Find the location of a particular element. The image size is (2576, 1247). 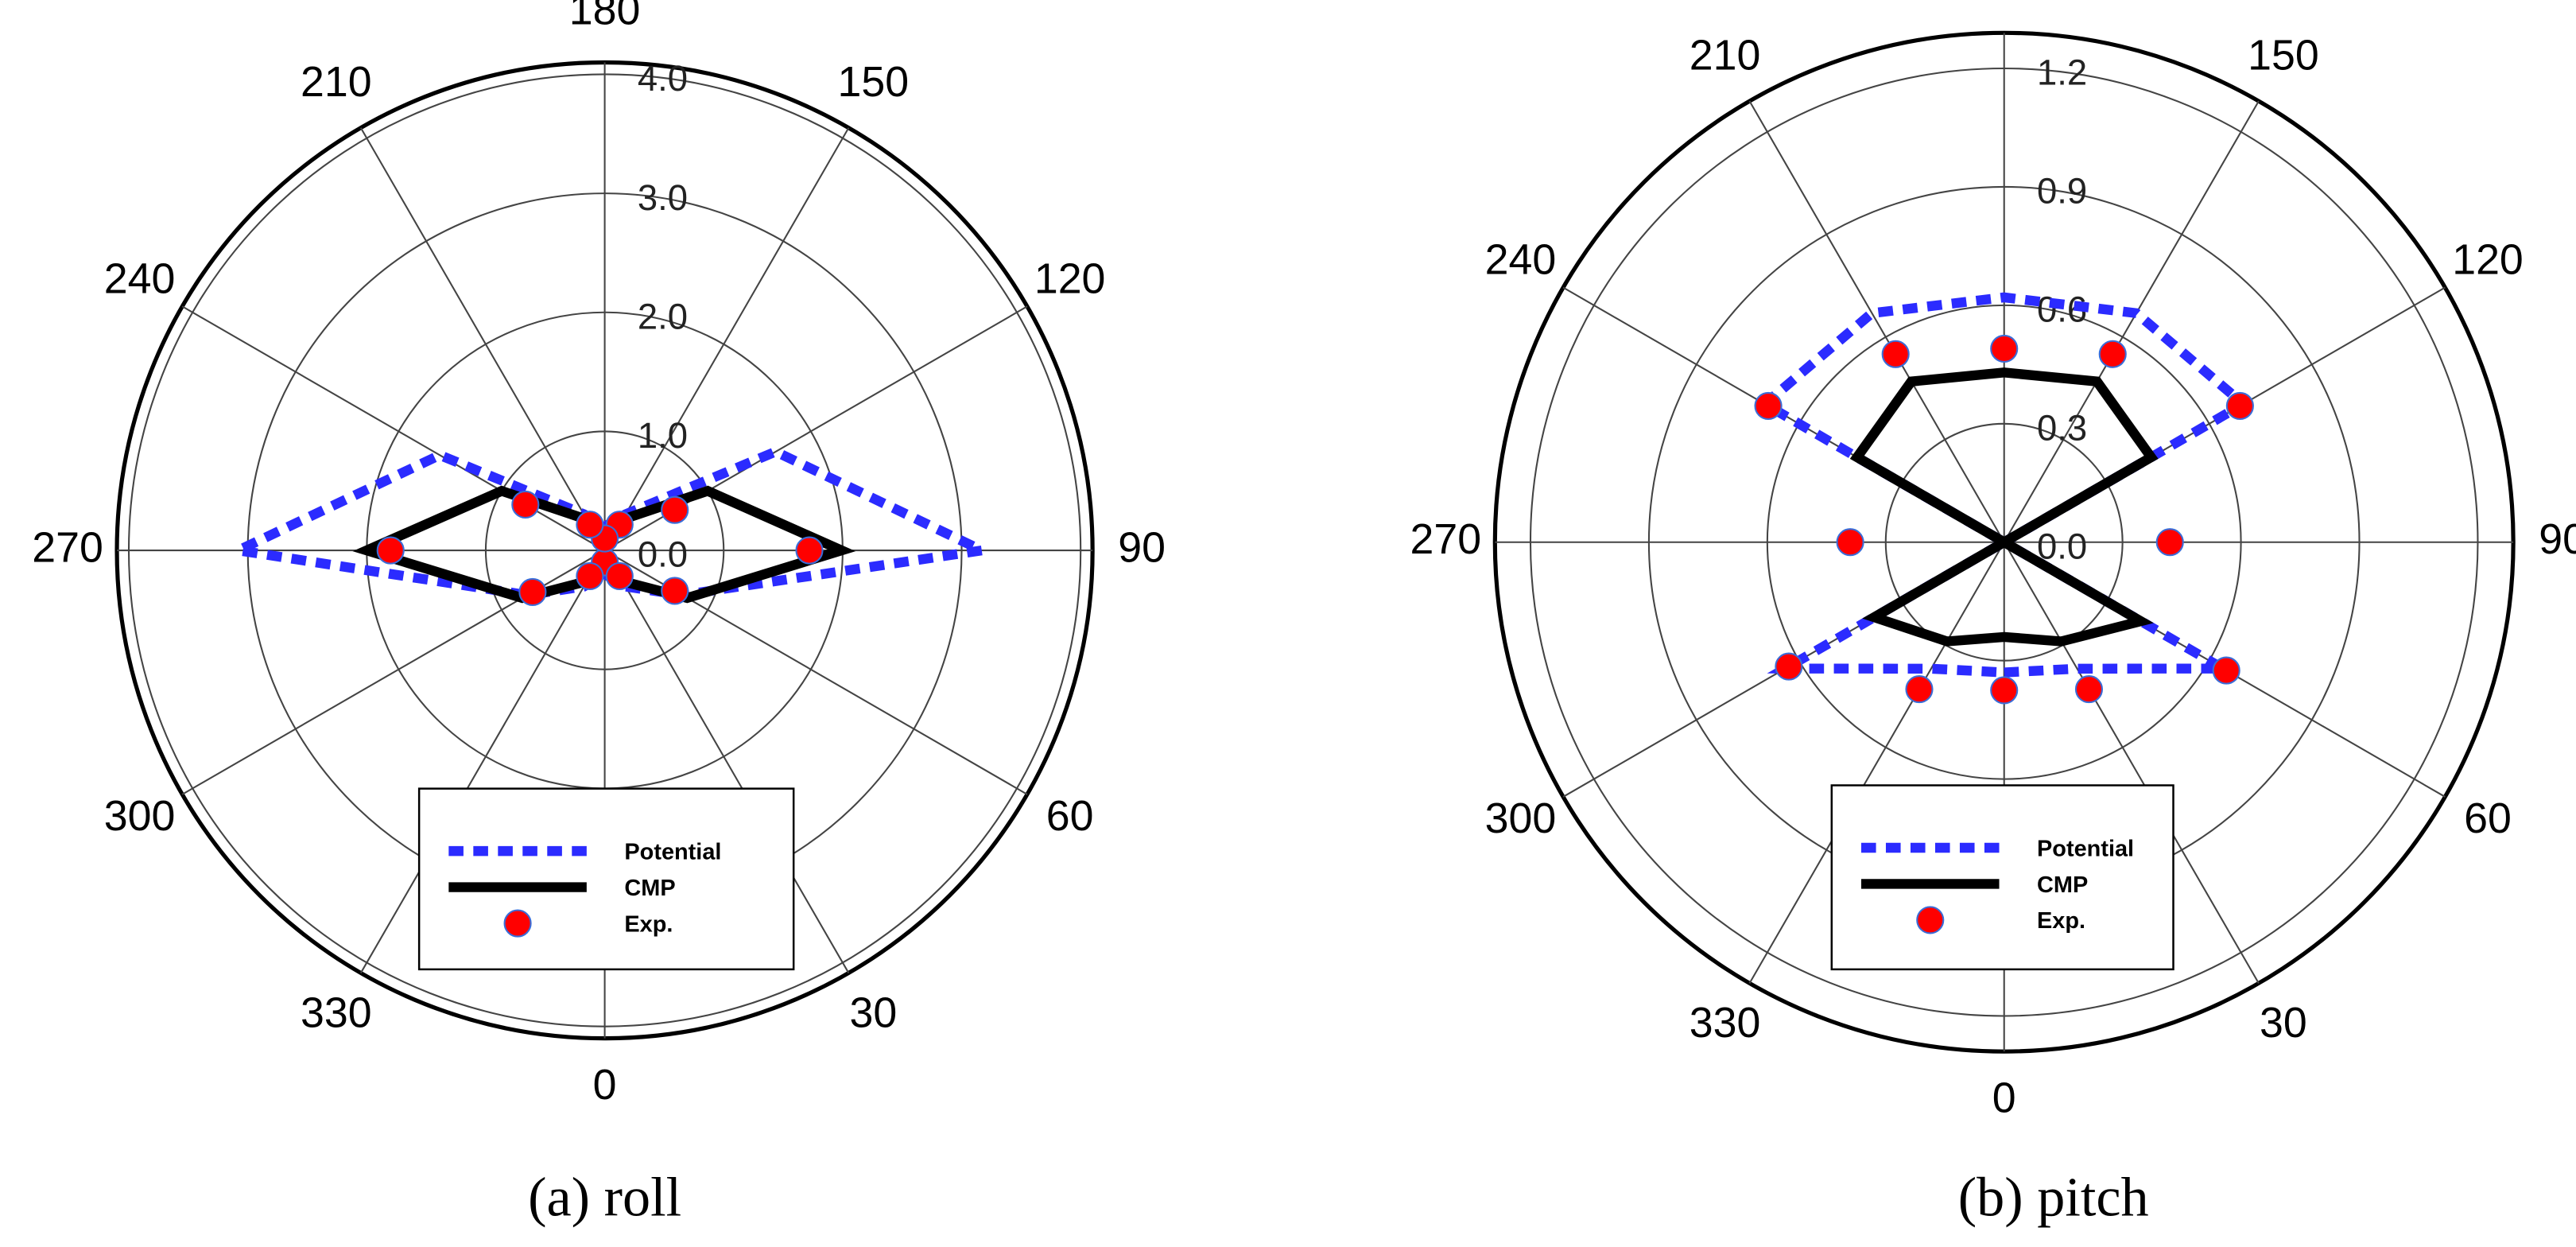

r-tick-label: 1.2 is located at coordinates (2062, 73).